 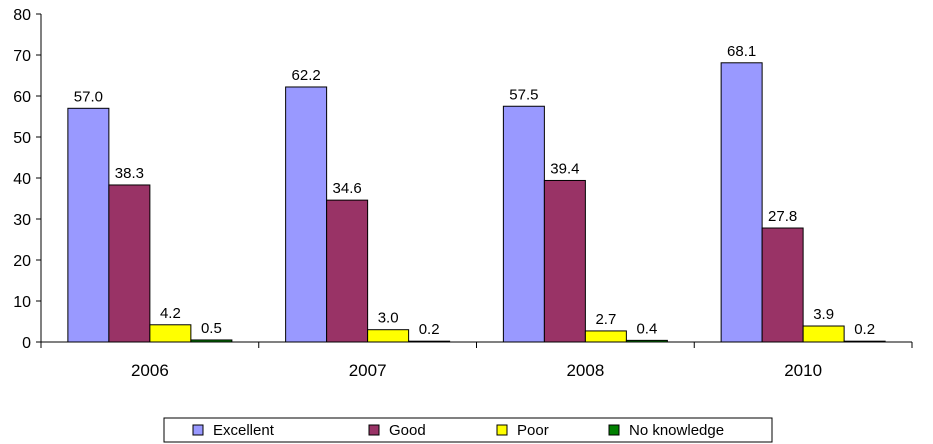 I want to click on bar-good-2008, so click(x=564, y=261).